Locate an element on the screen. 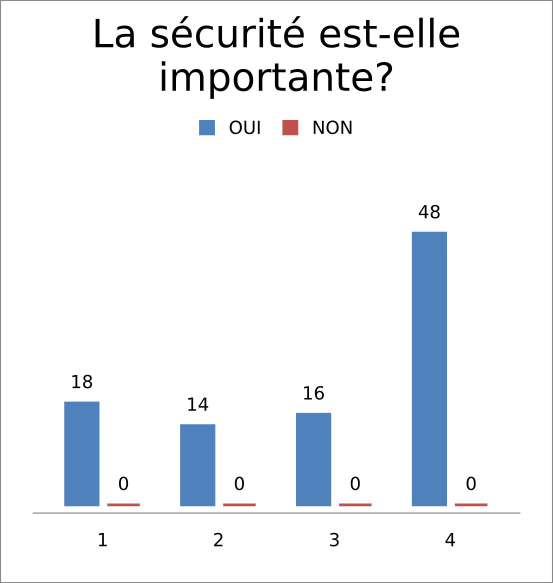 This screenshot has width=553, height=583. x-tick-label: 2 is located at coordinates (218, 539).